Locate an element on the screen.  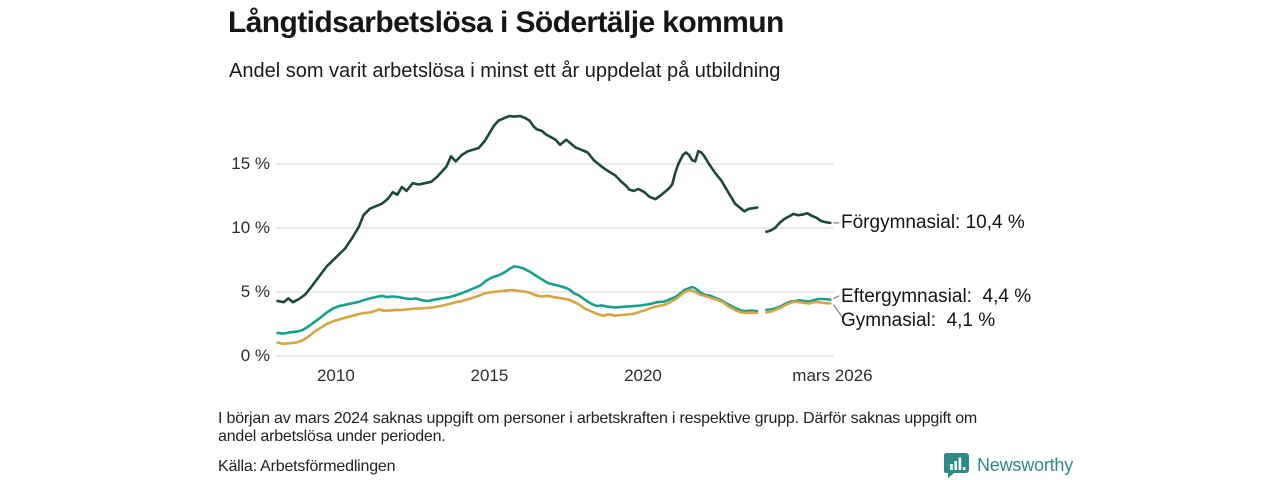
y-axis-tick-0: 0 % is located at coordinates (255, 355).